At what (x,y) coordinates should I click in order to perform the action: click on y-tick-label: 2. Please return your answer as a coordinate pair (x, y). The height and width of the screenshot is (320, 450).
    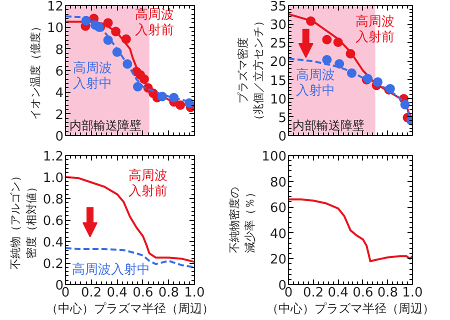
    Looking at the image, I should click on (59, 115).